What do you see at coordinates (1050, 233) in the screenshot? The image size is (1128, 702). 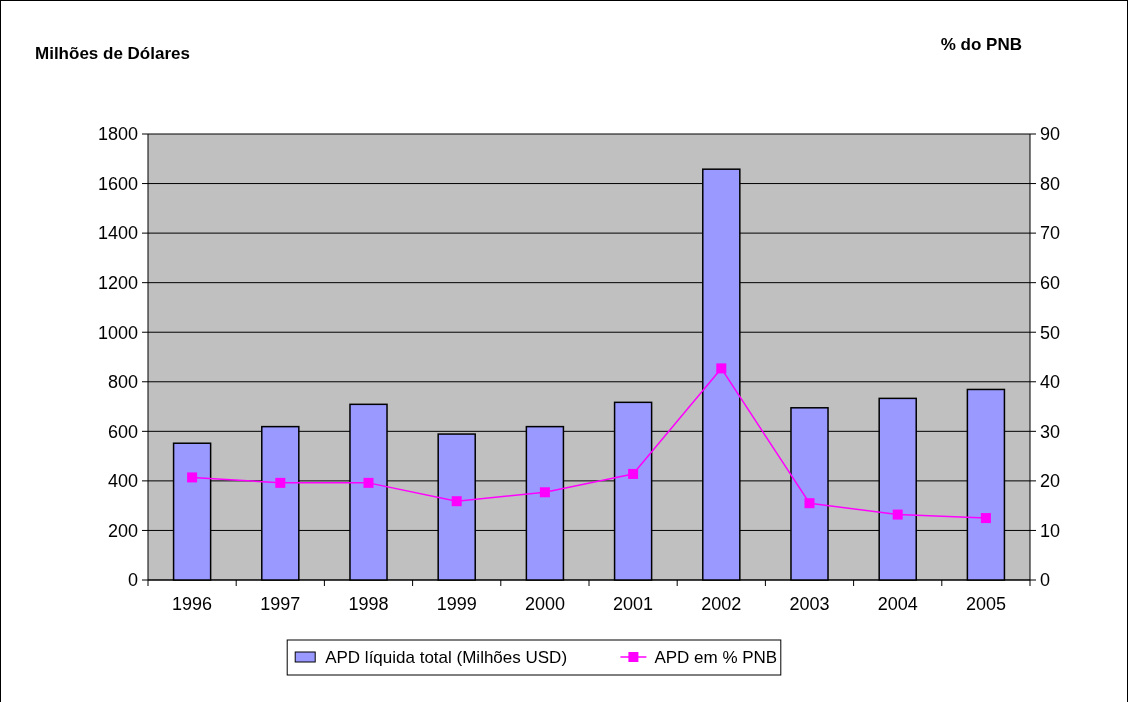 I see `y2-tick-label: 70` at bounding box center [1050, 233].